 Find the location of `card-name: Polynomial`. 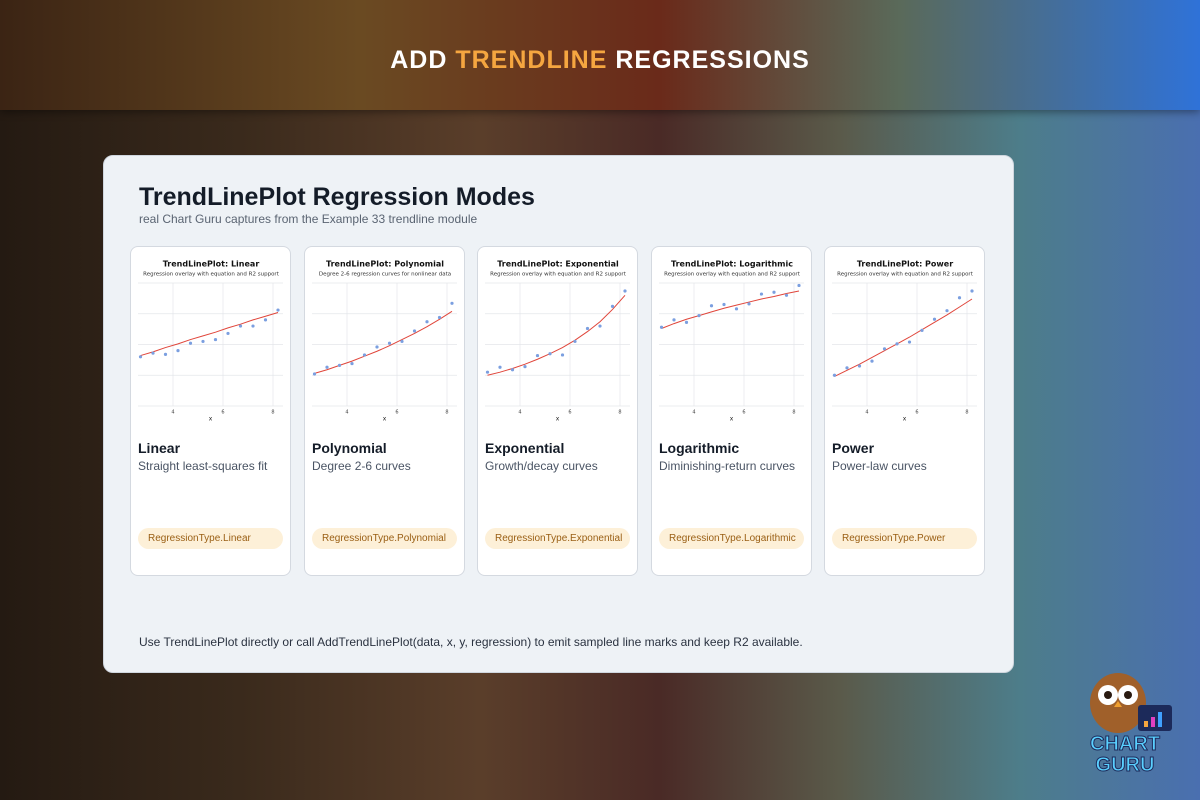

card-name: Polynomial is located at coordinates (349, 448).